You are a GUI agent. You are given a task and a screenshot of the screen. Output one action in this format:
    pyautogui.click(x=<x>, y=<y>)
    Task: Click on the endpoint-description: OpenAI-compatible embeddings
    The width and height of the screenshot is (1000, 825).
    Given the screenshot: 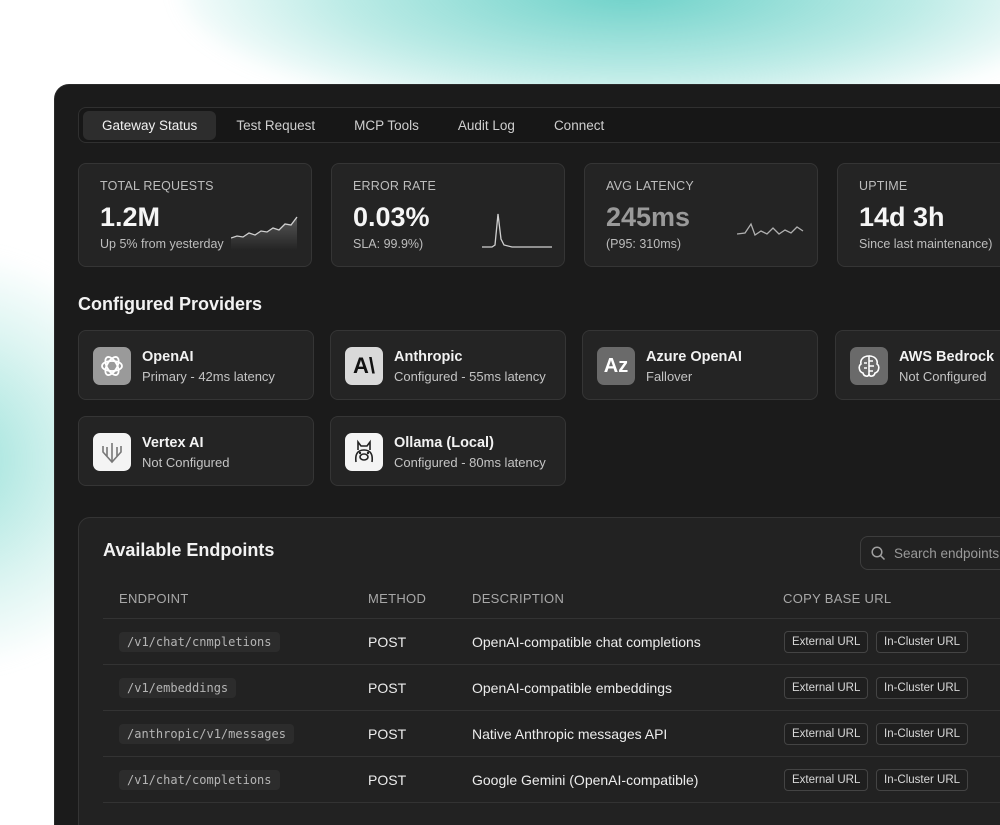 What is the action you would take?
    pyautogui.click(x=572, y=688)
    